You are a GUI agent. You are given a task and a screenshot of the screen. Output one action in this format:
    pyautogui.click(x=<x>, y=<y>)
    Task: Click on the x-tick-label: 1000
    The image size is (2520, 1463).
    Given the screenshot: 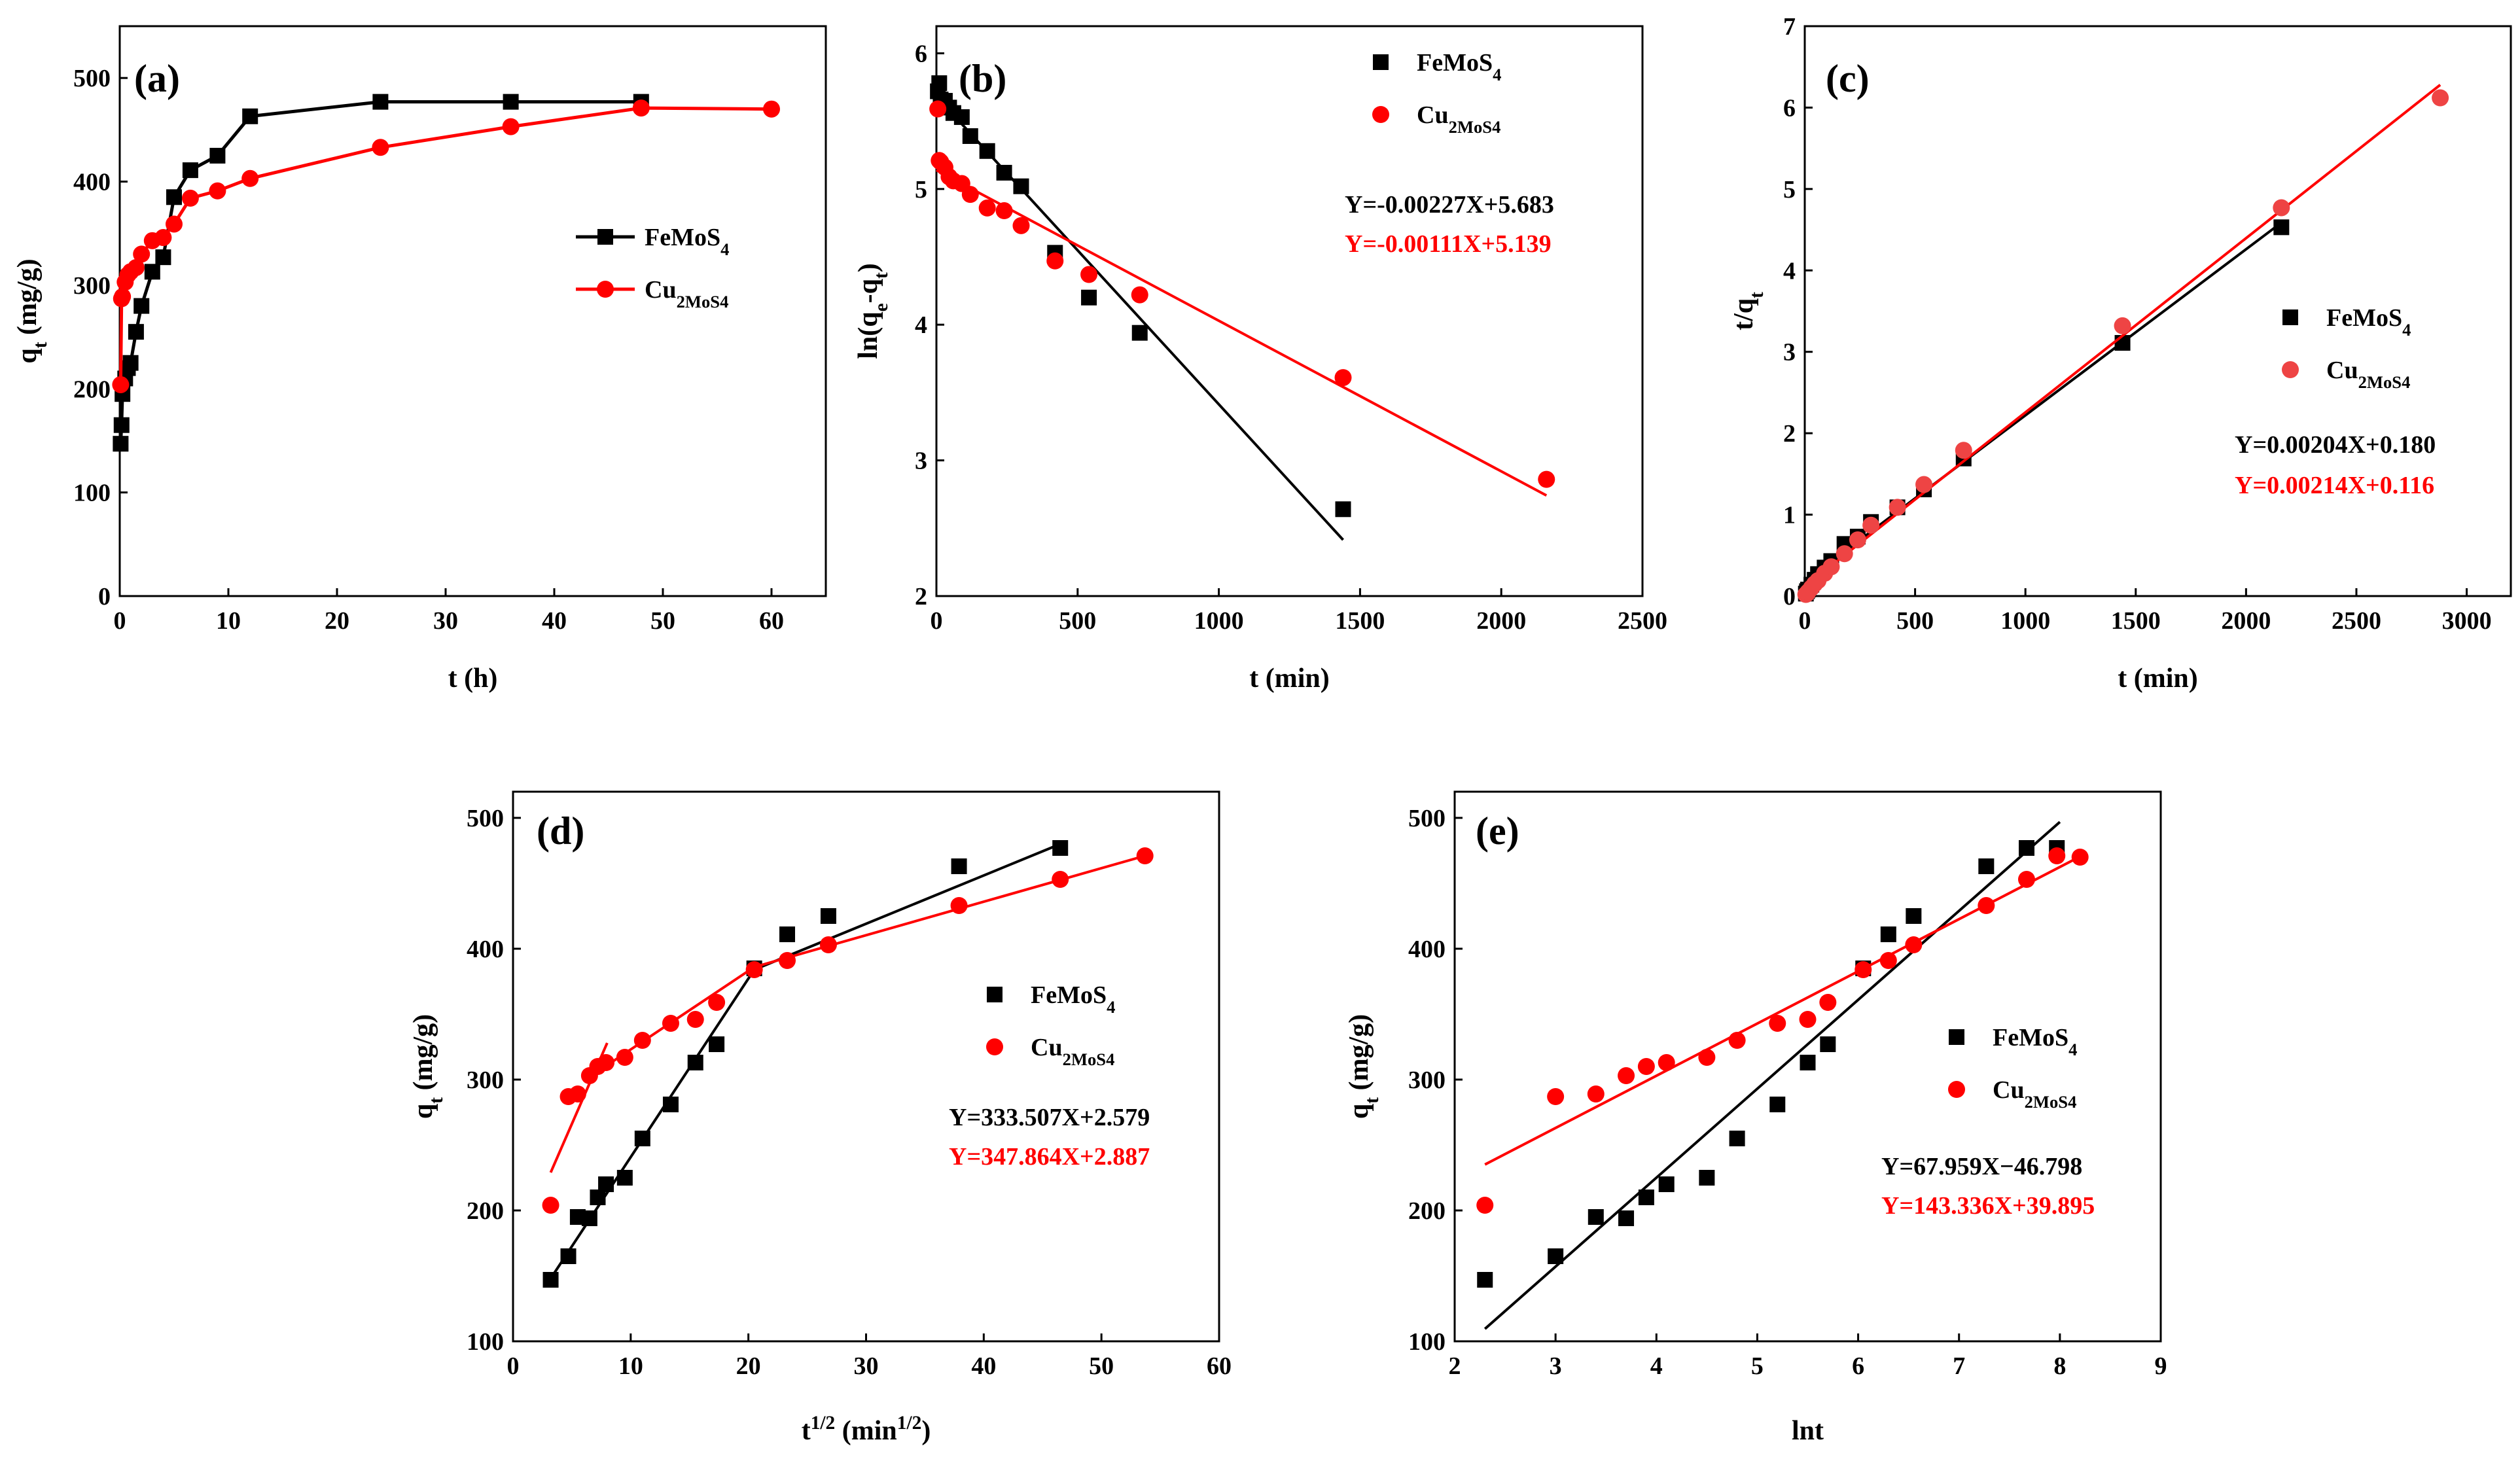 What is the action you would take?
    pyautogui.click(x=2025, y=621)
    